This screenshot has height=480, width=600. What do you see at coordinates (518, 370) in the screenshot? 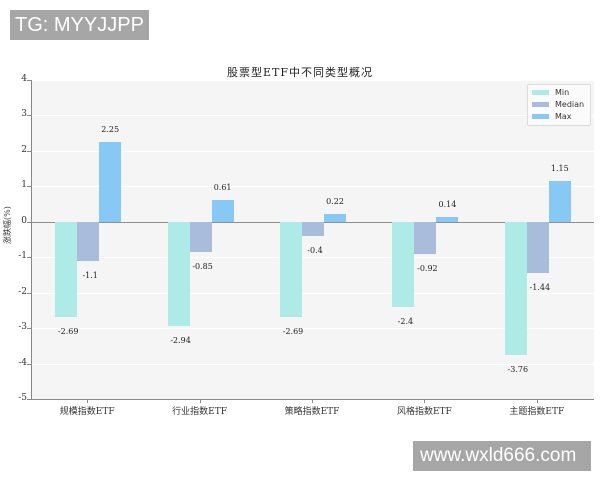
I see `value-label: -3.76` at bounding box center [518, 370].